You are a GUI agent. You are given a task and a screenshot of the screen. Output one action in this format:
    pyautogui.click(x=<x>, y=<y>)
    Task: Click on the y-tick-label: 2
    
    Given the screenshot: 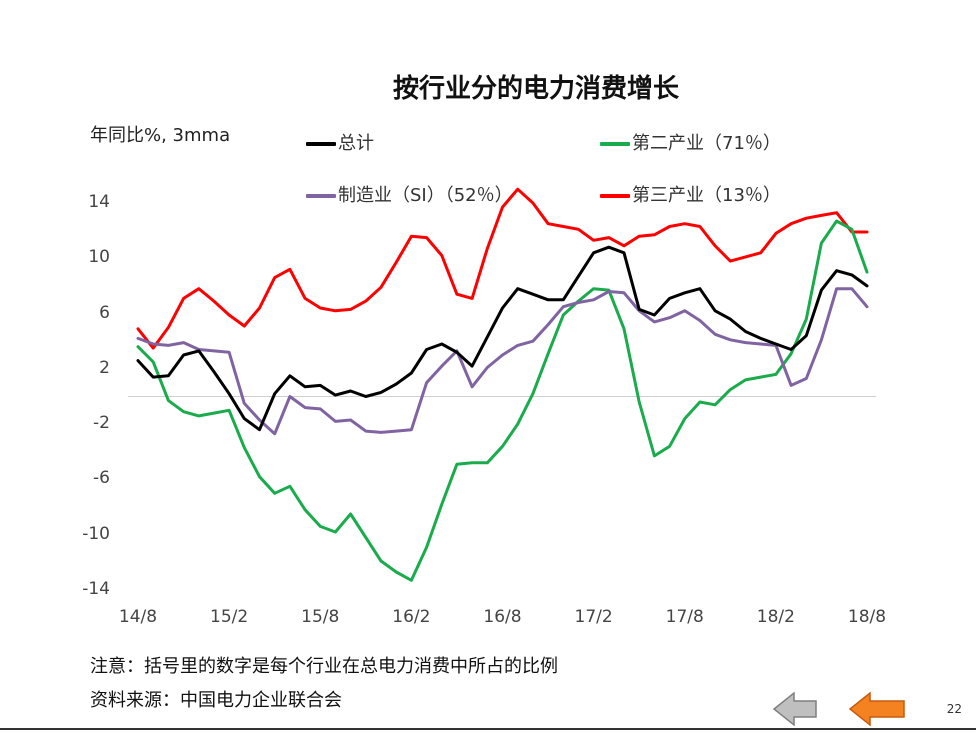 What is the action you would take?
    pyautogui.click(x=104, y=367)
    